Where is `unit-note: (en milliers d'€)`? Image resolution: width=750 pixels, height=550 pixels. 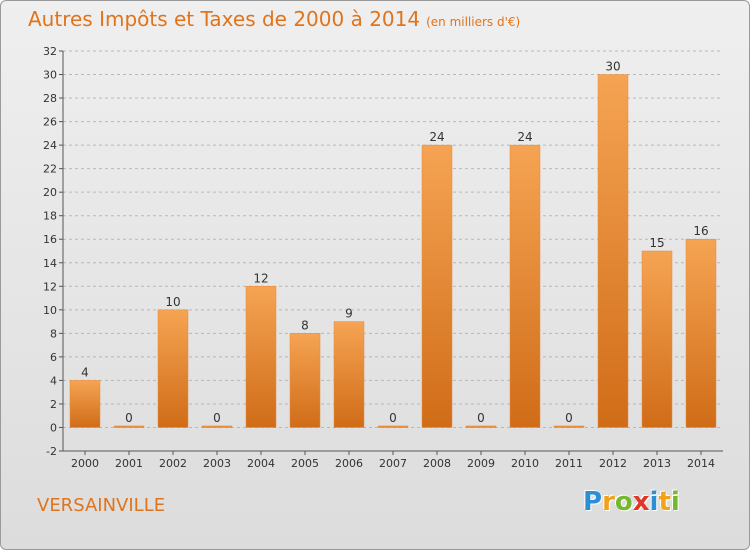 unit-note: (en milliers d'€) is located at coordinates (473, 22).